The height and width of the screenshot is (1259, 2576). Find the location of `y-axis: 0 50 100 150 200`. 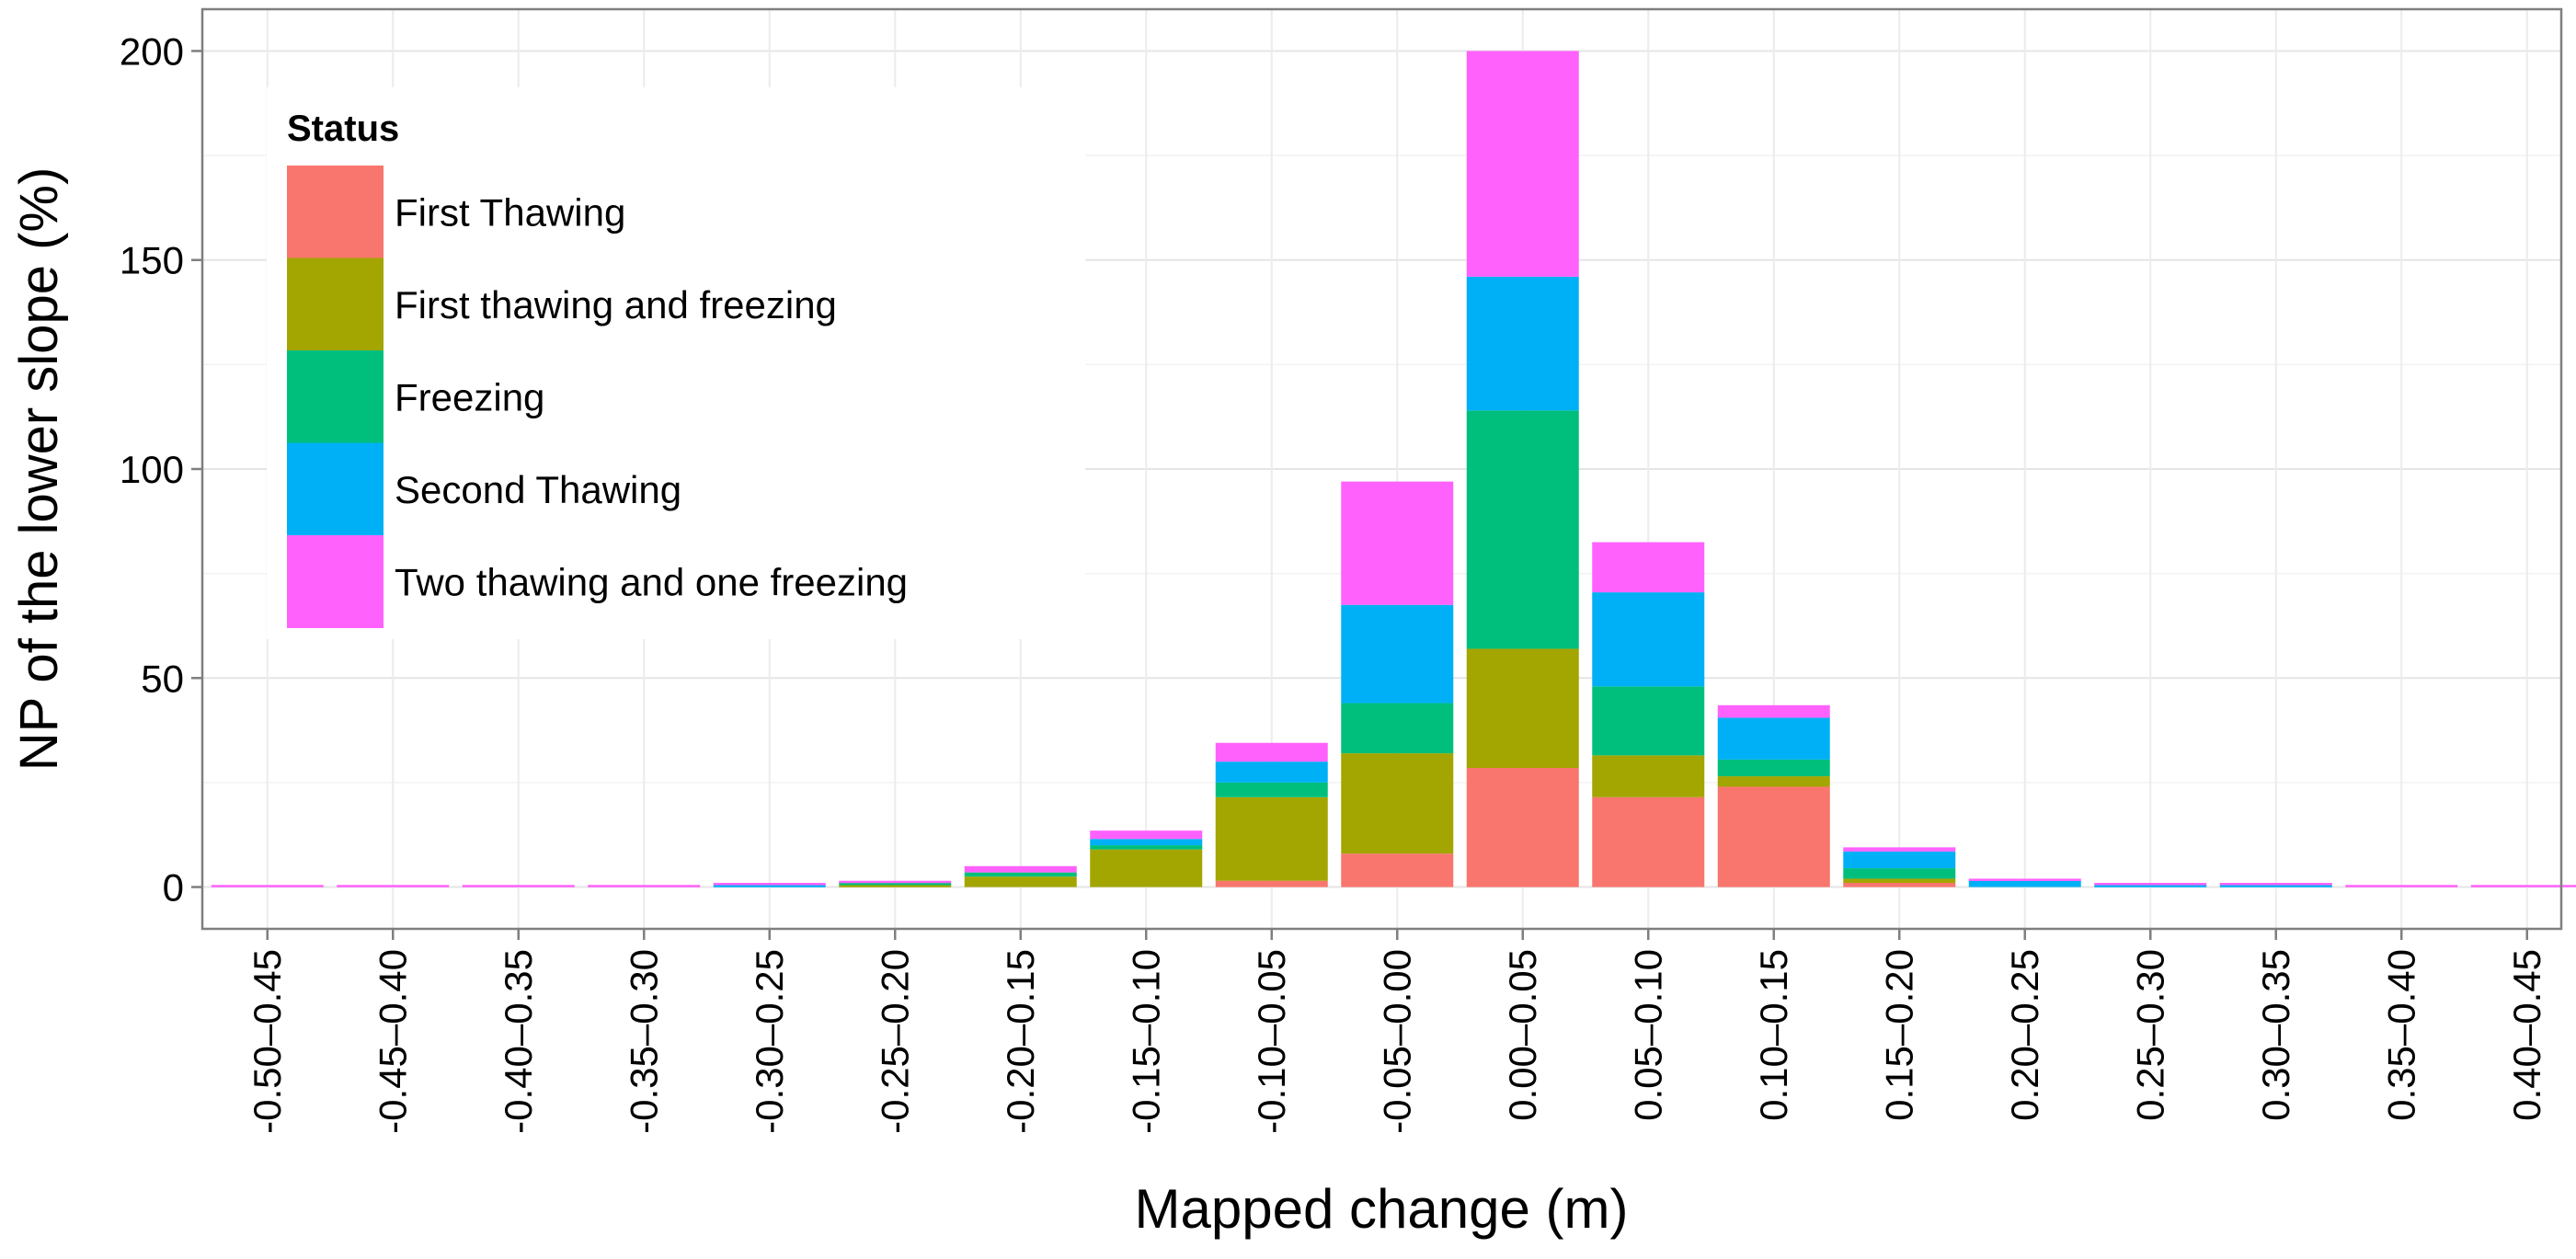

y-axis: 0 50 100 150 200 is located at coordinates (161, 469).